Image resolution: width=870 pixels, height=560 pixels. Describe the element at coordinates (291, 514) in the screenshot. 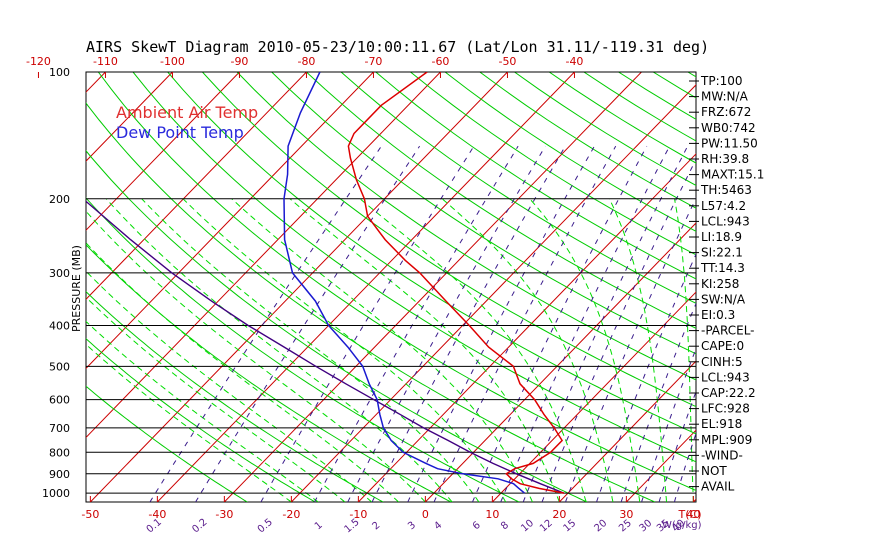

I see `bottom-temp-tick-label: -20` at that location.